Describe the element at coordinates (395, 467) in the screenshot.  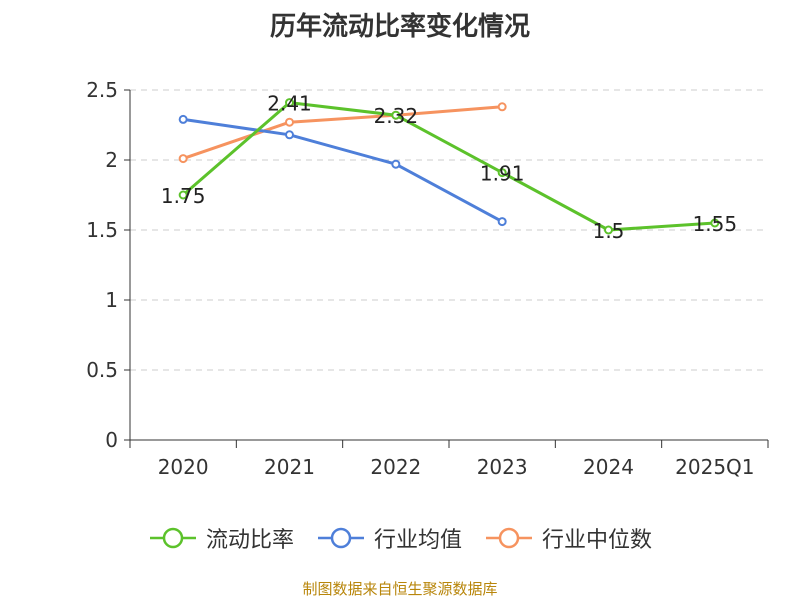
I see `x-tick-label-2: 2022` at that location.